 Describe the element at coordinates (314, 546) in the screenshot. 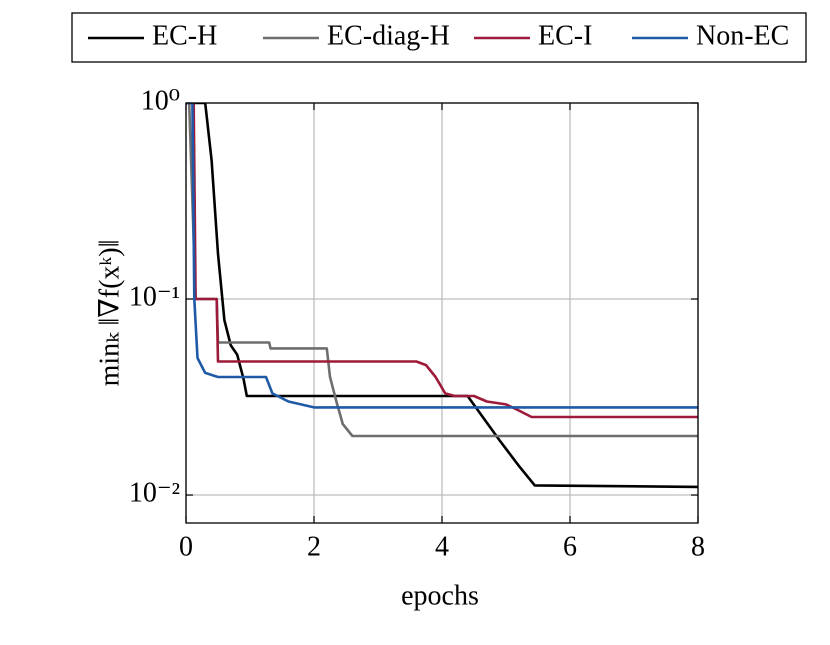

I see `x-tick-label: 2` at that location.